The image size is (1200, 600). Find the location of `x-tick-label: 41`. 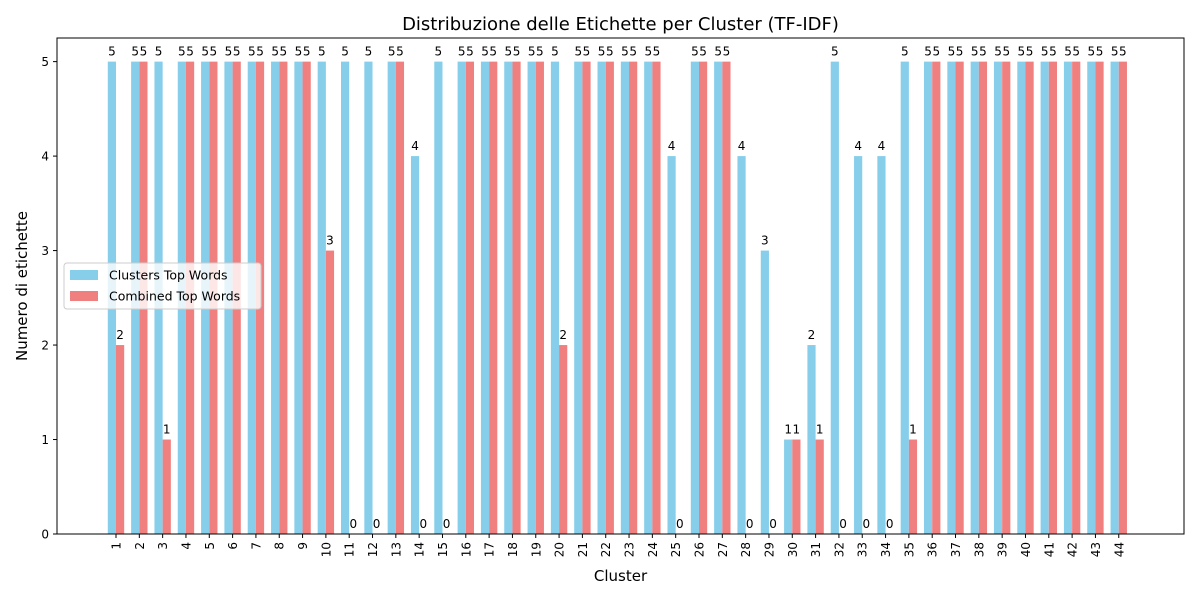

x-tick-label: 41 is located at coordinates (1049, 549).